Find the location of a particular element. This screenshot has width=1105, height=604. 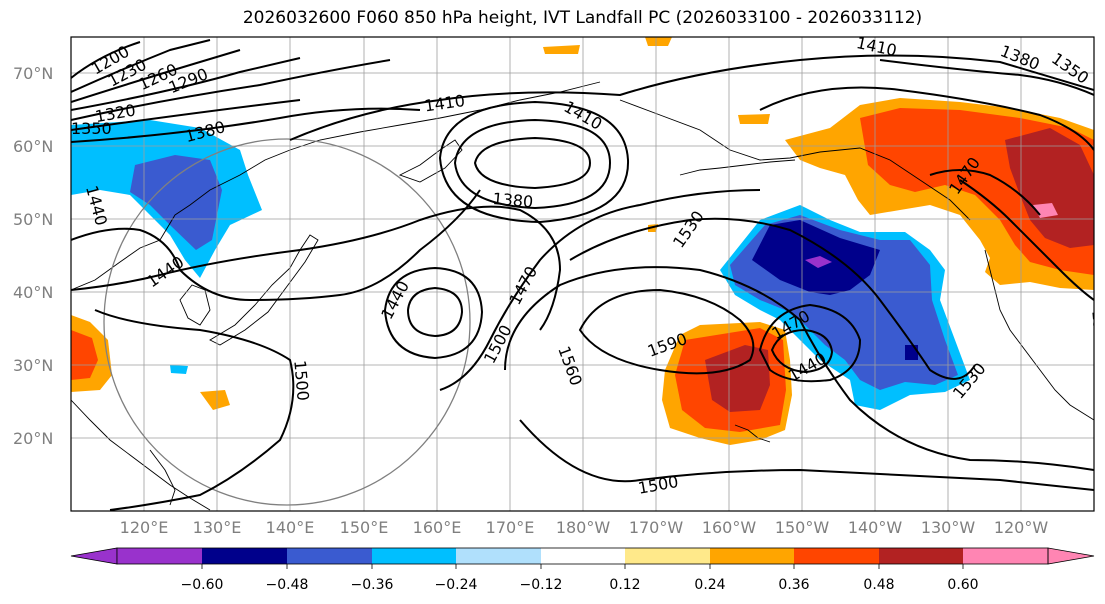

contour-1470-east is located at coordinates (810, 343).